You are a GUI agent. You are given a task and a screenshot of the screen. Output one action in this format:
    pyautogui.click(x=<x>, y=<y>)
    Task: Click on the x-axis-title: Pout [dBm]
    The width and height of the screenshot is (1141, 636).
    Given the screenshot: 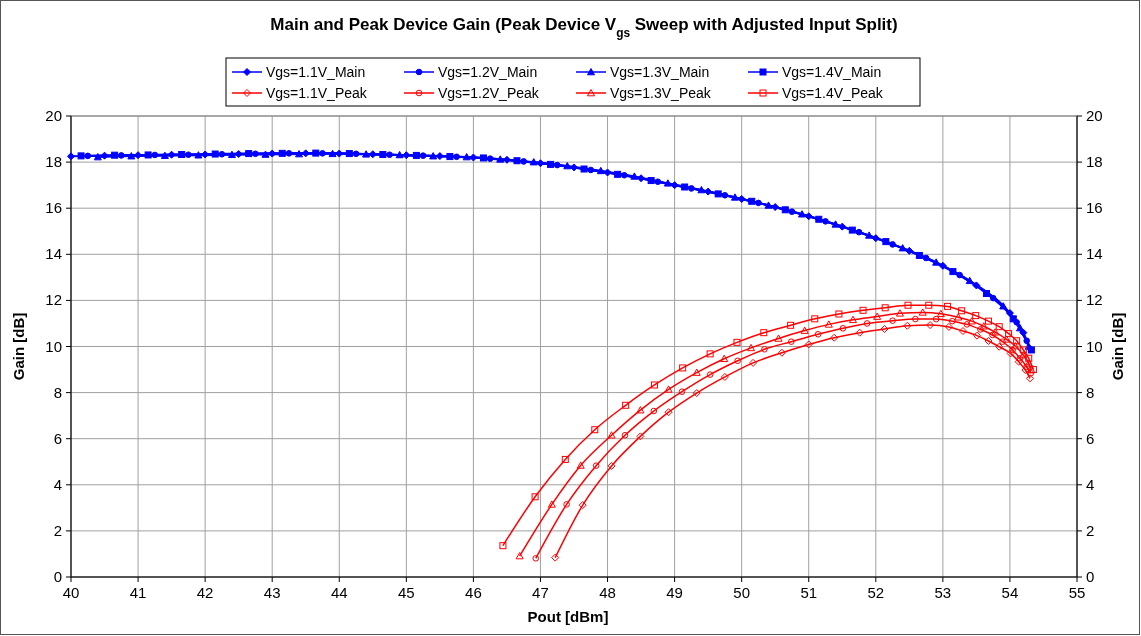 What is the action you would take?
    pyautogui.click(x=568, y=616)
    